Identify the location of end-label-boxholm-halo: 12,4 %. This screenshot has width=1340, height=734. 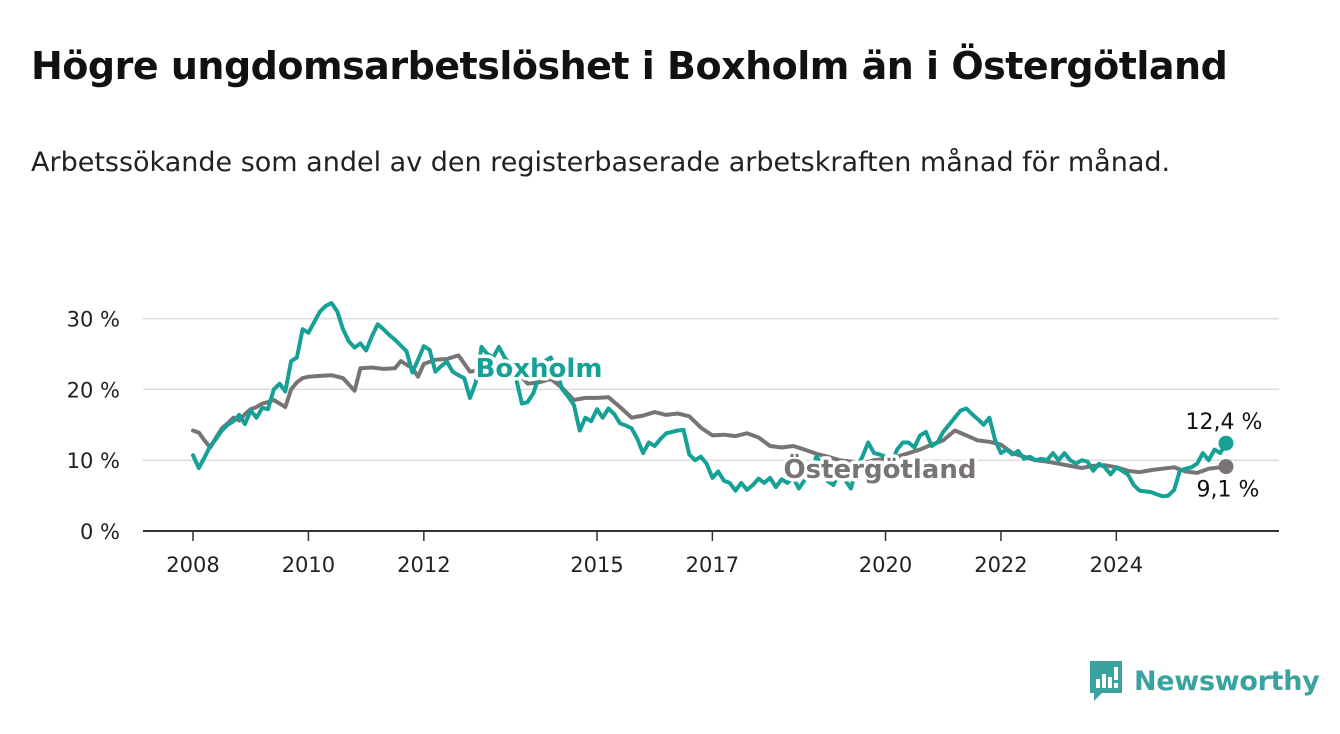
(1224, 422).